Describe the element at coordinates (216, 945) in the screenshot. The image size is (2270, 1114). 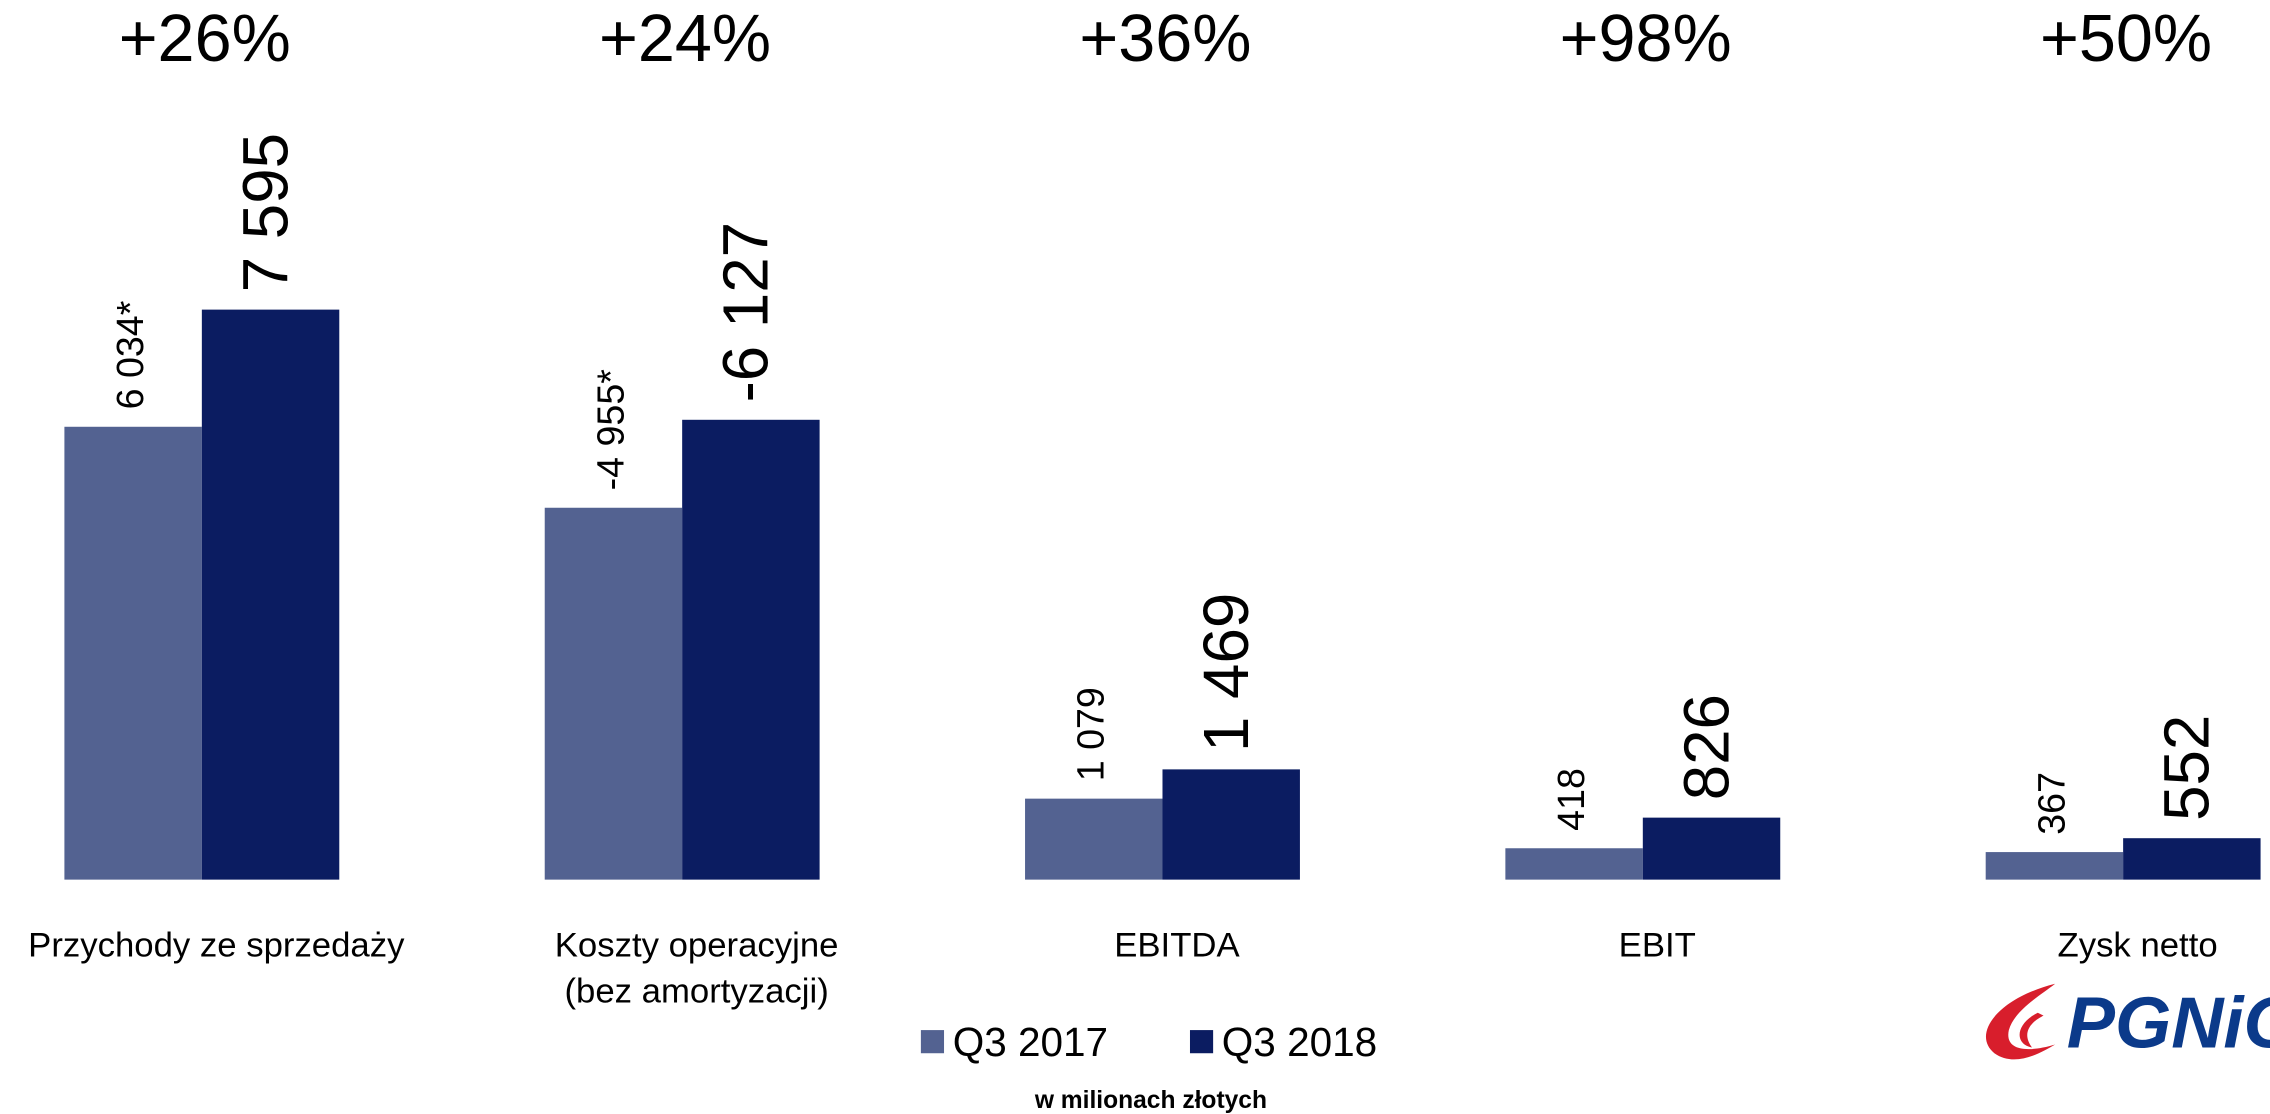
I see `x-tick-label: Przychody ze sprzedaży` at that location.